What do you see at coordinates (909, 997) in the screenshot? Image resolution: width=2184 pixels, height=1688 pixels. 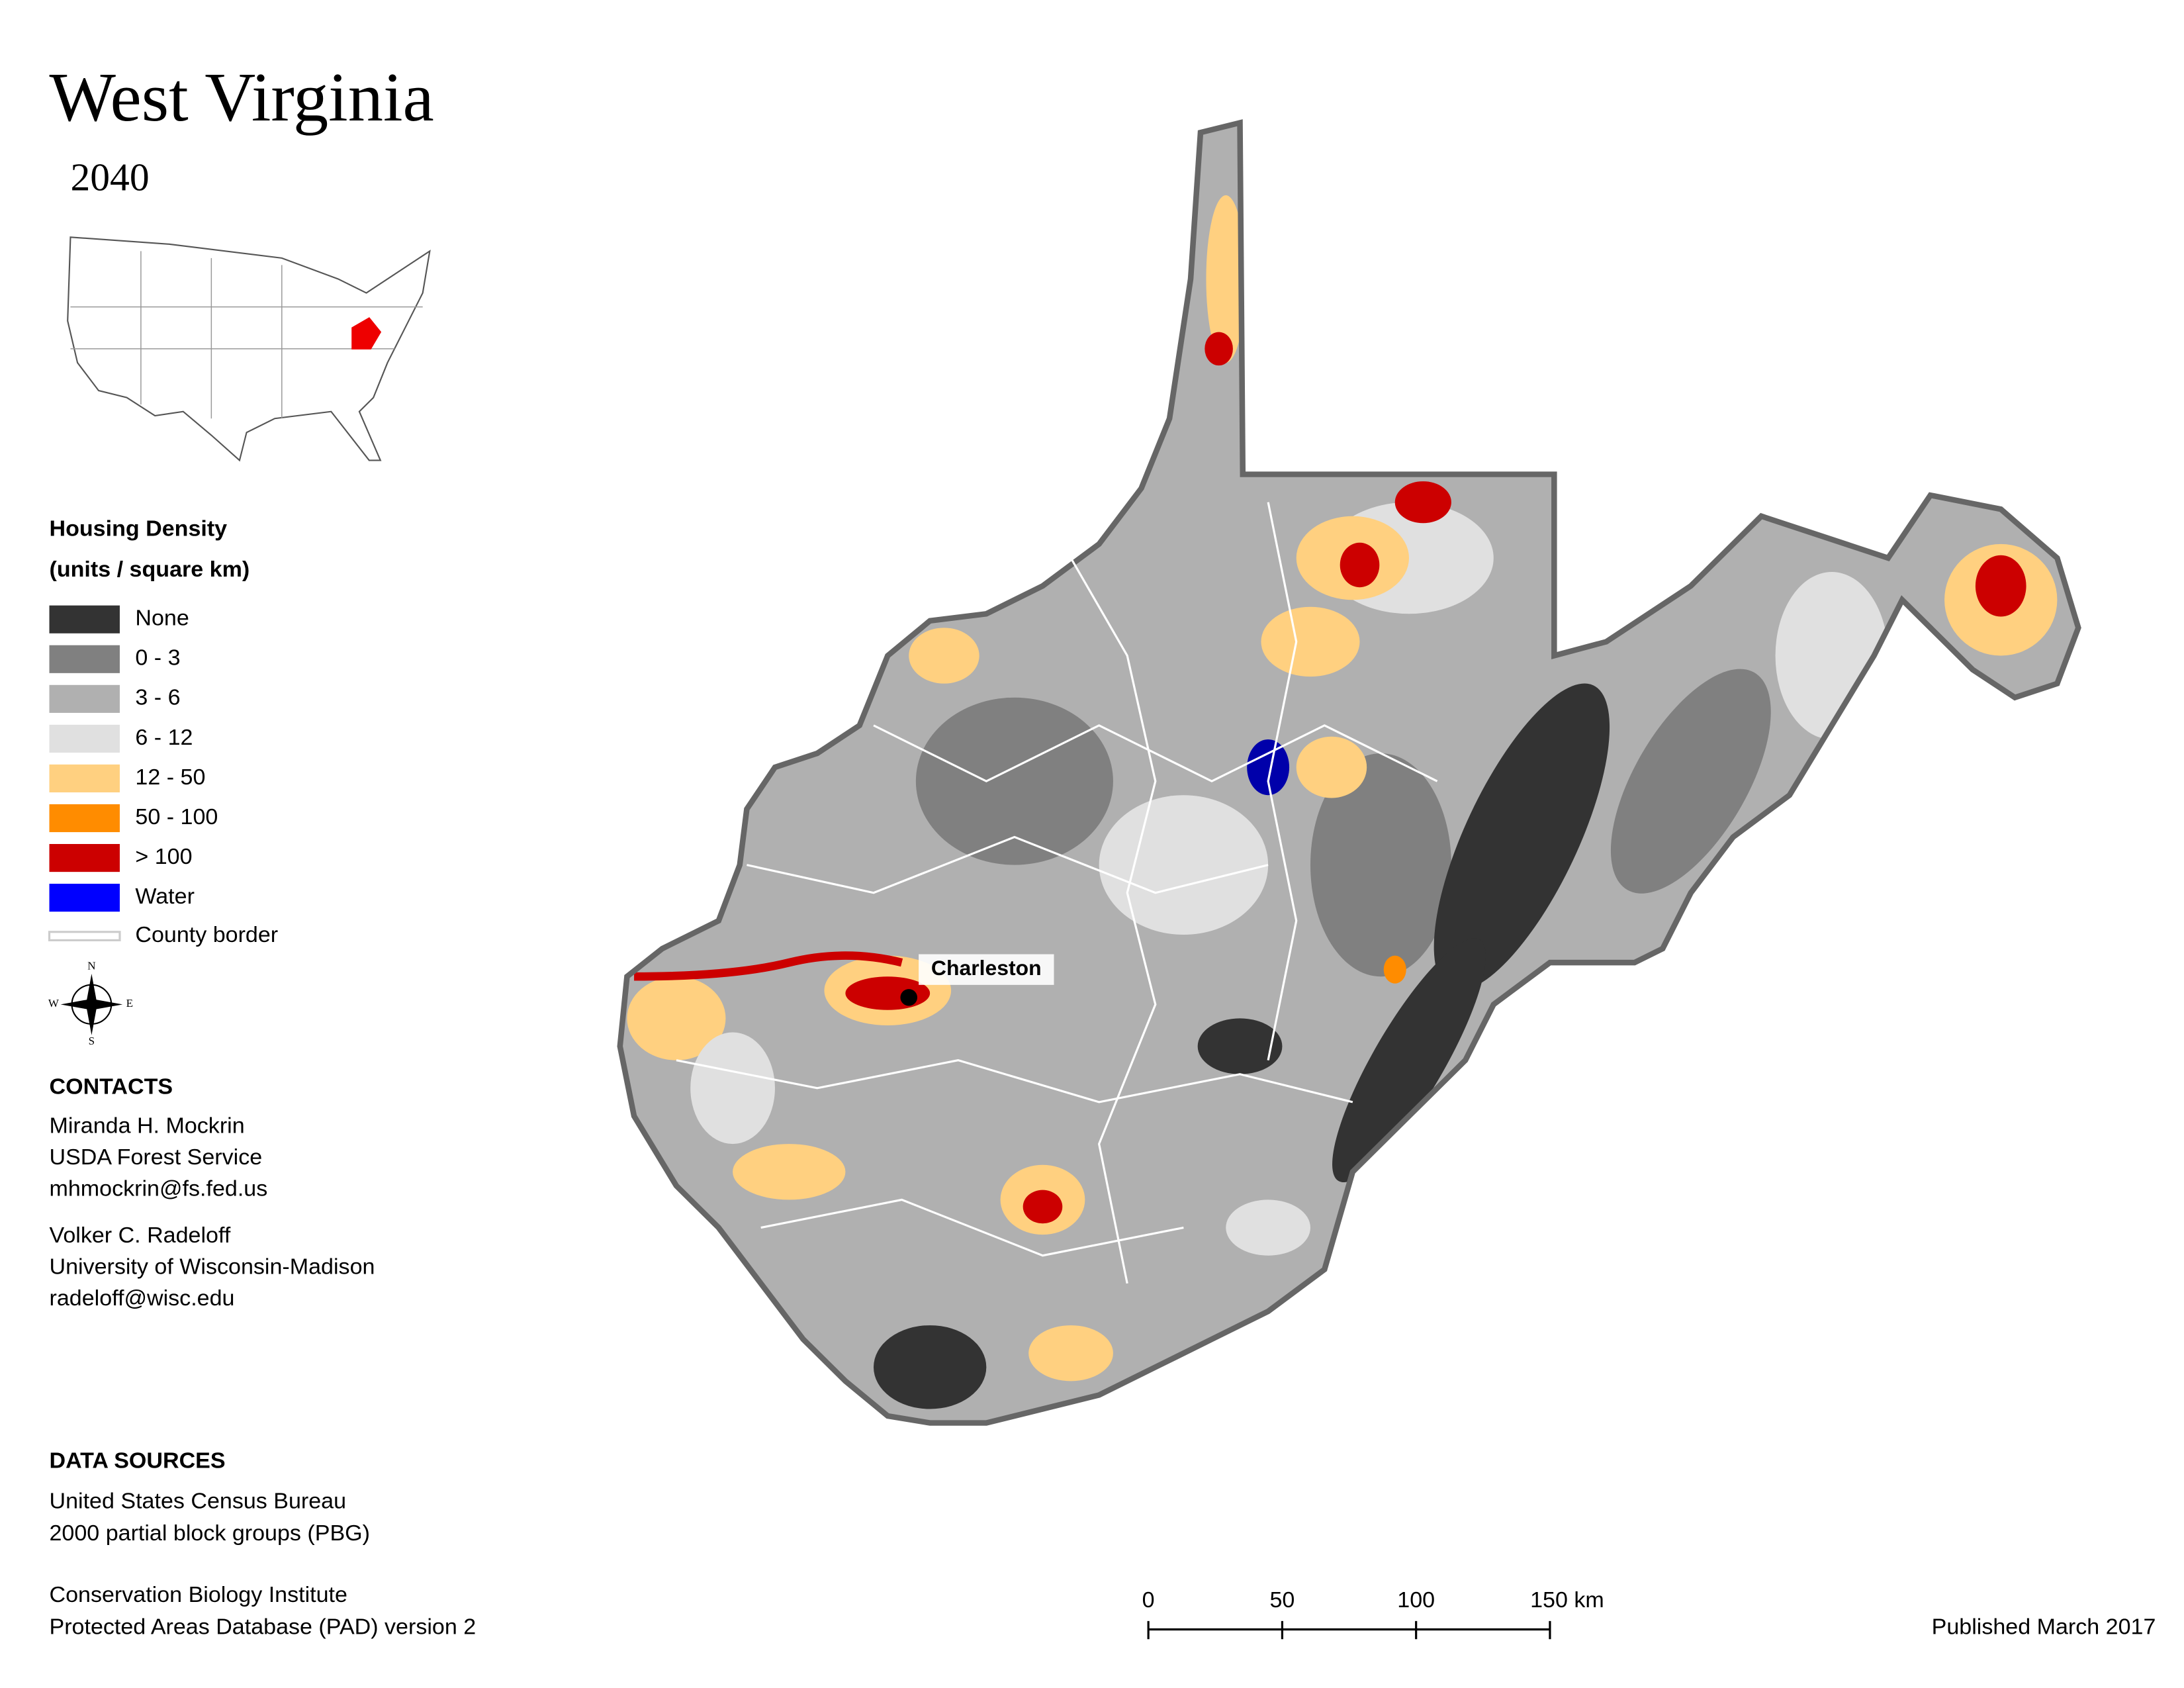 I see `city-marker` at bounding box center [909, 997].